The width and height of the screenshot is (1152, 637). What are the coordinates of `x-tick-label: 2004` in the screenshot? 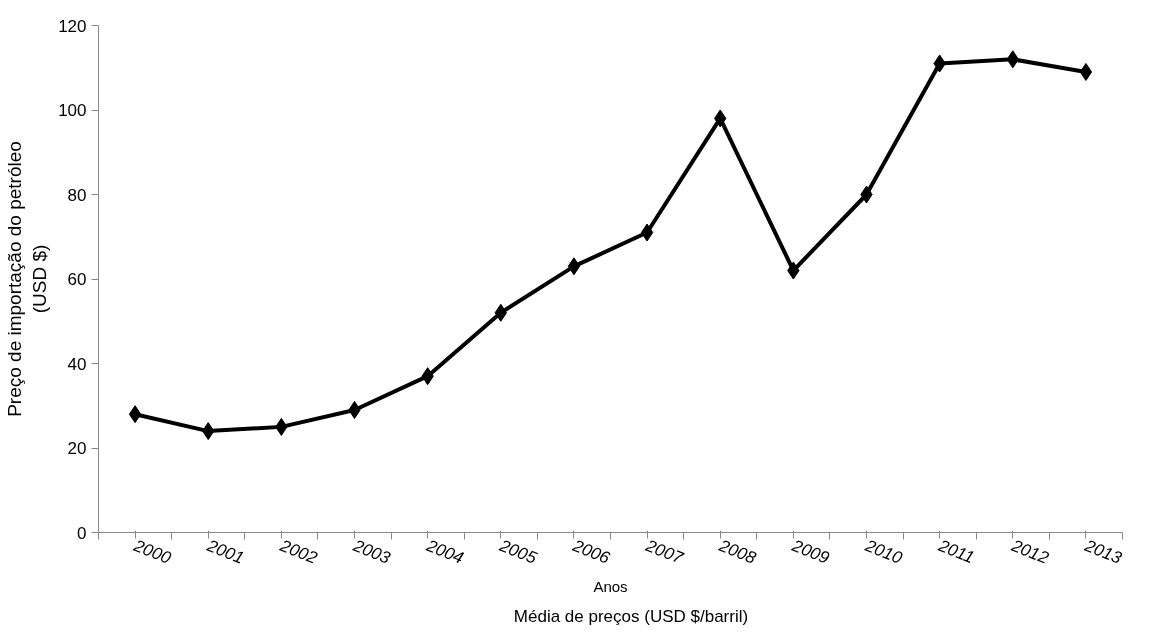 It's located at (445, 551).